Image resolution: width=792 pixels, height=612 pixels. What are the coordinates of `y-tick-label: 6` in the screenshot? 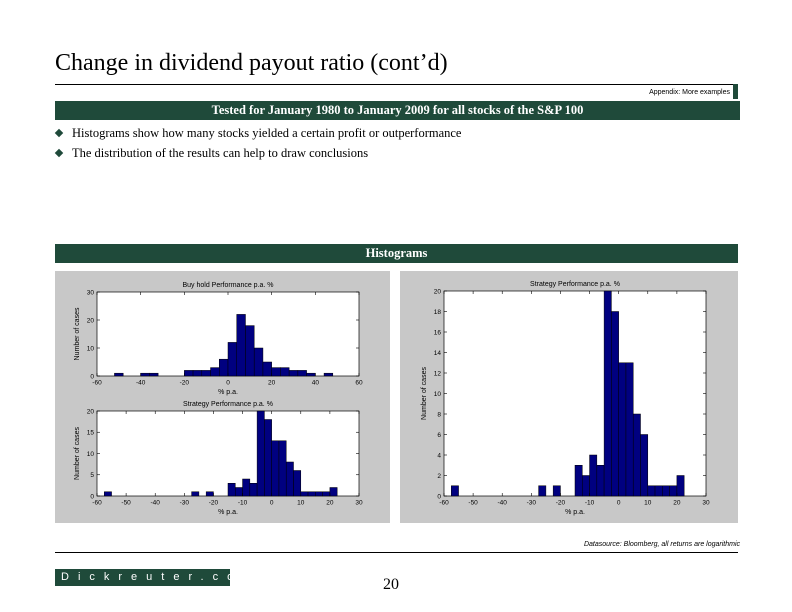 It's located at (439, 435).